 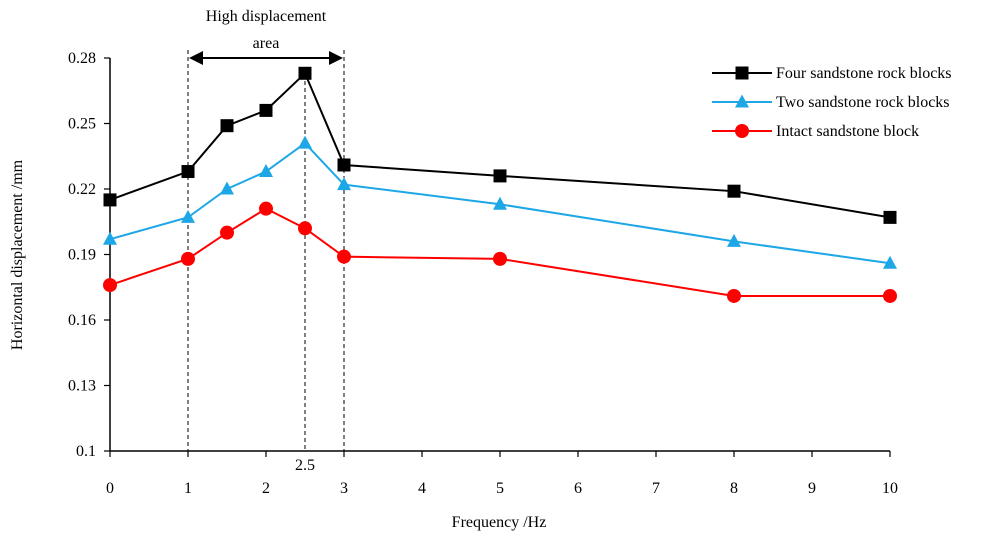 What do you see at coordinates (864, 73) in the screenshot?
I see `legend-label: Four sandstone rock blocks` at bounding box center [864, 73].